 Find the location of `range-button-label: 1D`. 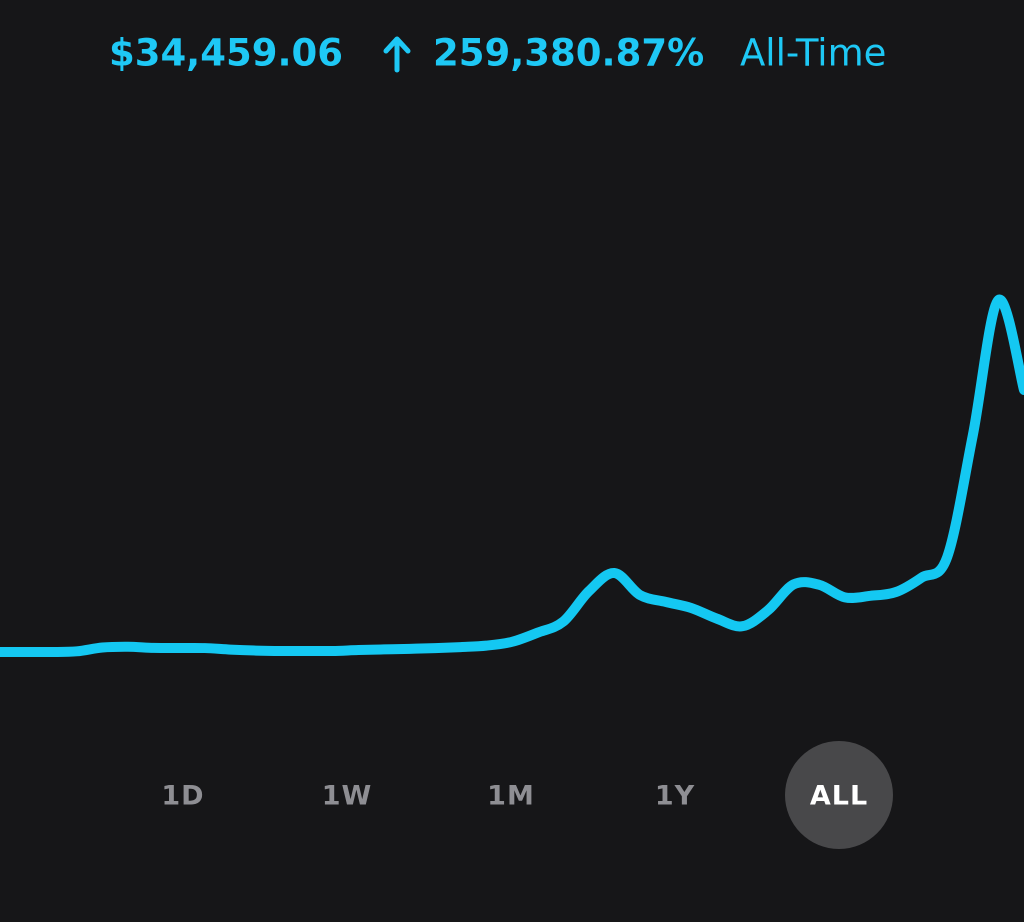

range-button-label: 1D is located at coordinates (182, 796).